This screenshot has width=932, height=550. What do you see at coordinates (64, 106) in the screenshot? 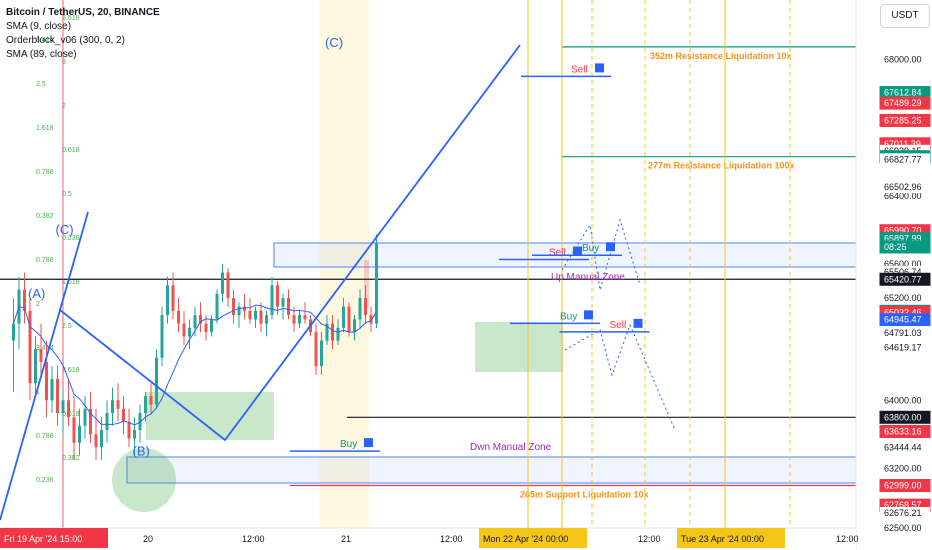
I see `fib-label: 2` at bounding box center [64, 106].